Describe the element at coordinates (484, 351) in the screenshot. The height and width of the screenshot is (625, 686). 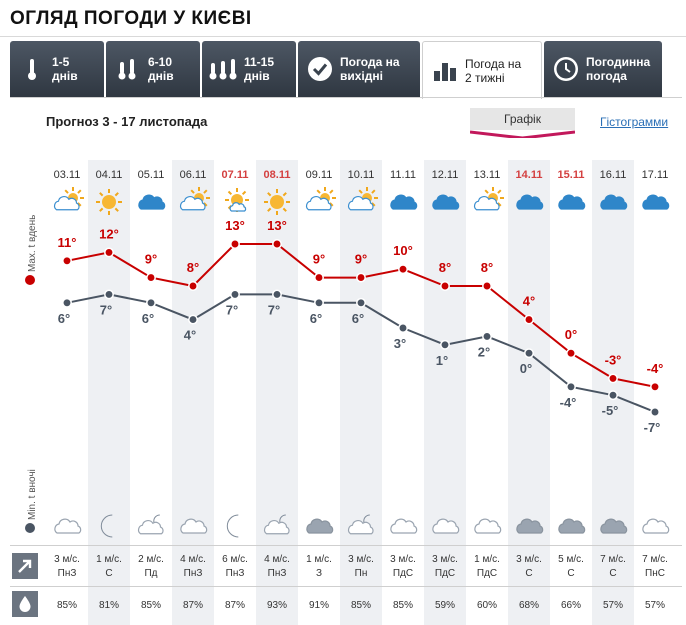
I see `min-temp-label: 2°` at that location.